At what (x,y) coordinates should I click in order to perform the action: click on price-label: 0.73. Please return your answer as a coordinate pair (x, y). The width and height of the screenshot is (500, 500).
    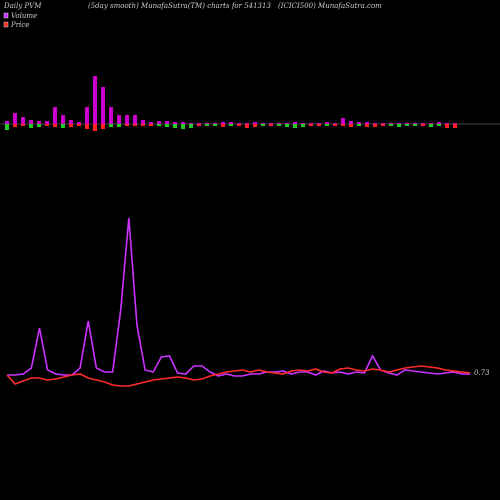
    Looking at the image, I should click on (482, 373).